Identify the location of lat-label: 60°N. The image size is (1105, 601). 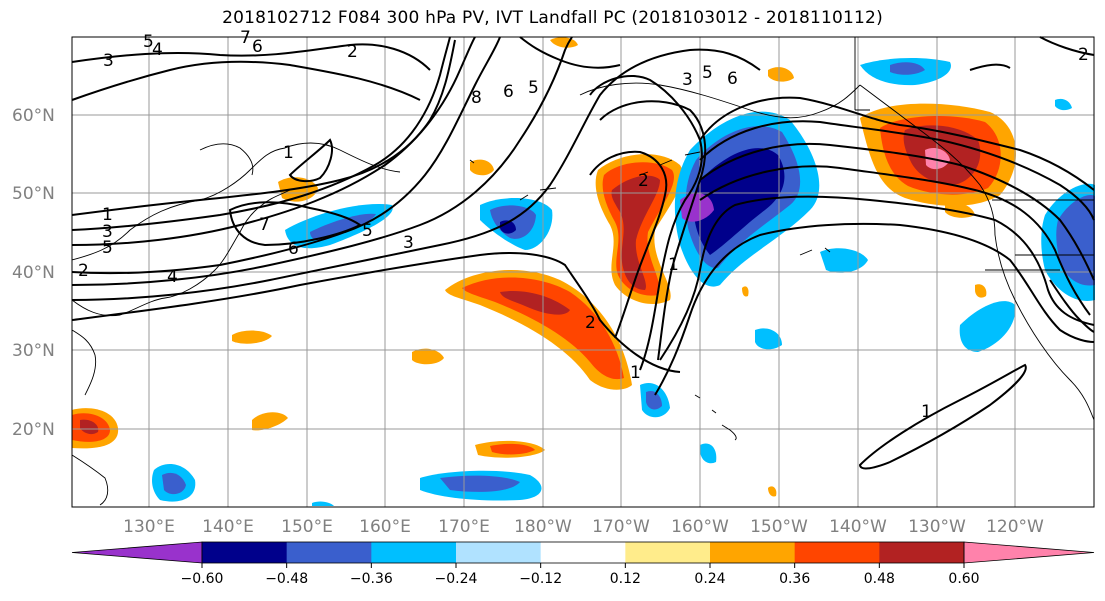
(33, 116).